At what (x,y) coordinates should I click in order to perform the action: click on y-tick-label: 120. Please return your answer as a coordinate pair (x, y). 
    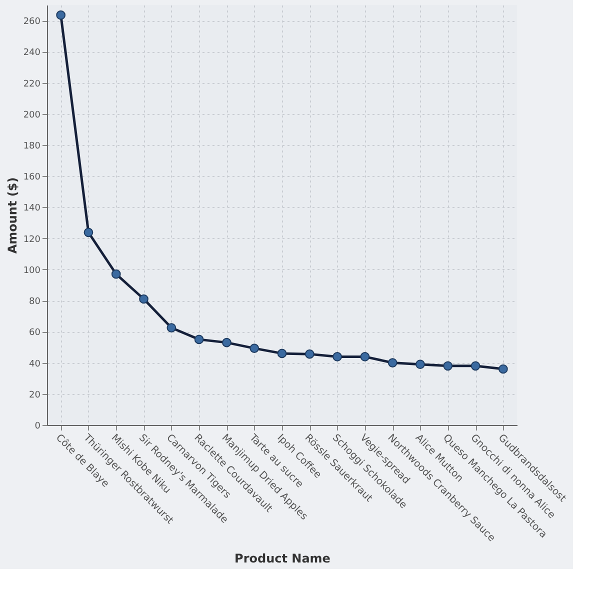
    Looking at the image, I should click on (32, 239).